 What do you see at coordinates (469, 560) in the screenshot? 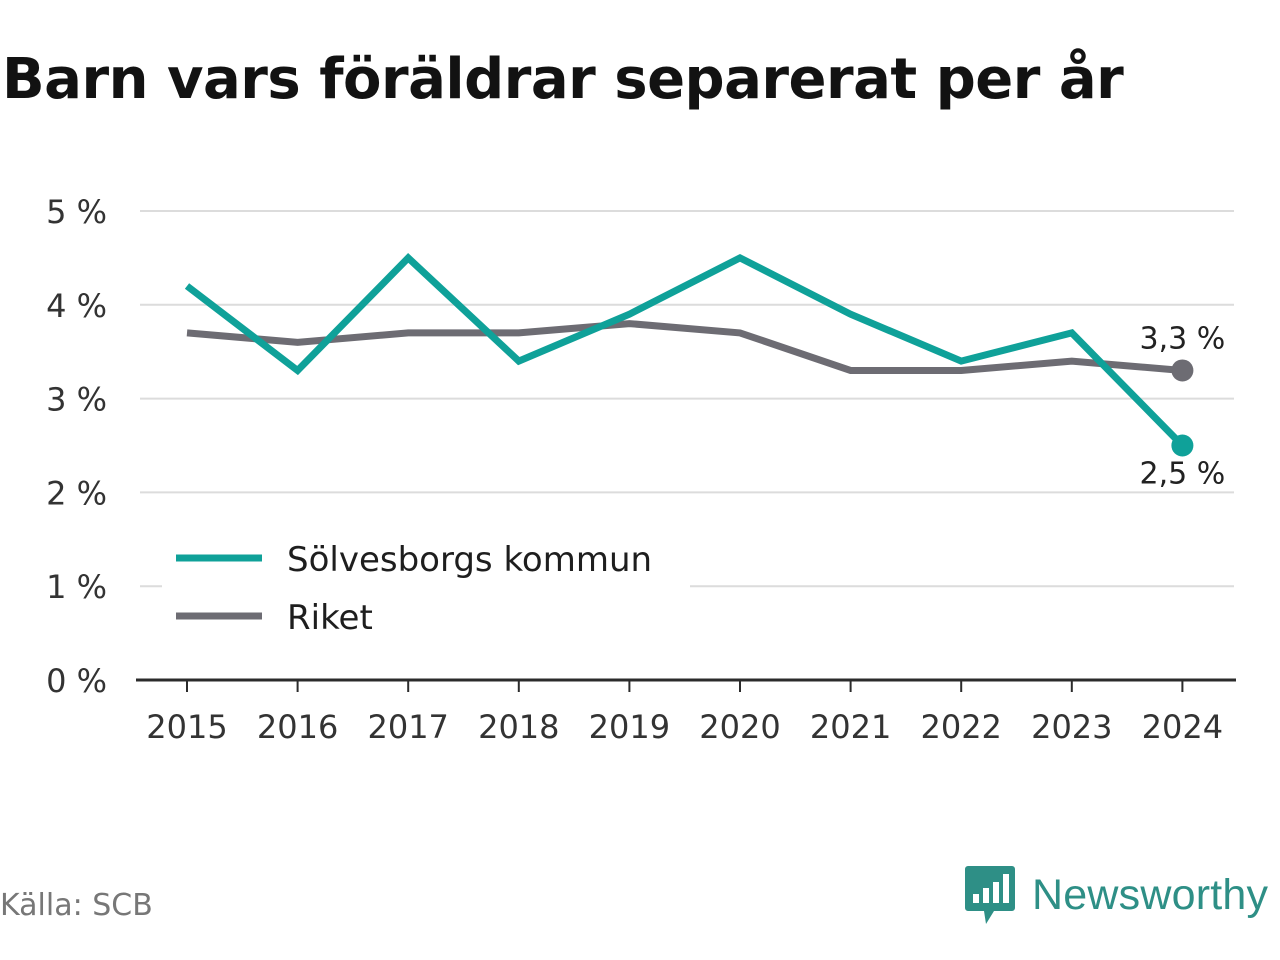
I see `legend-label: Sölvesborgs kommun` at bounding box center [469, 560].